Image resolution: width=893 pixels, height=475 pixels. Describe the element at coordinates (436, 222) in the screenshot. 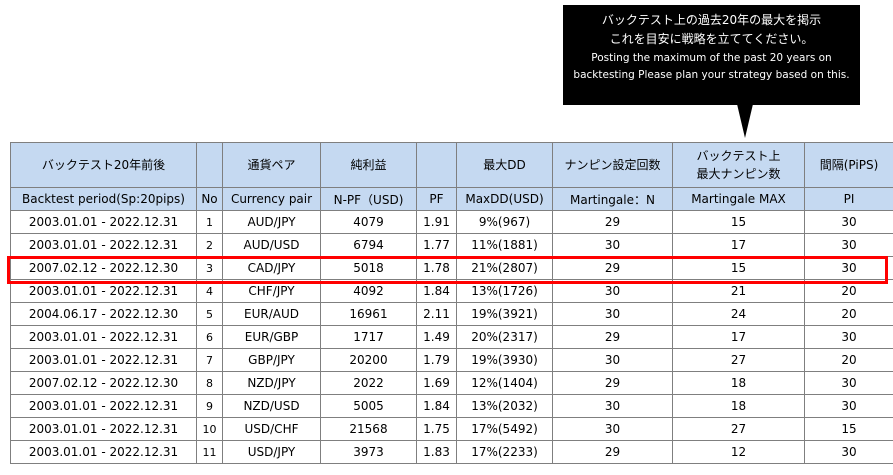

I see `cell-pf: 1.91` at that location.